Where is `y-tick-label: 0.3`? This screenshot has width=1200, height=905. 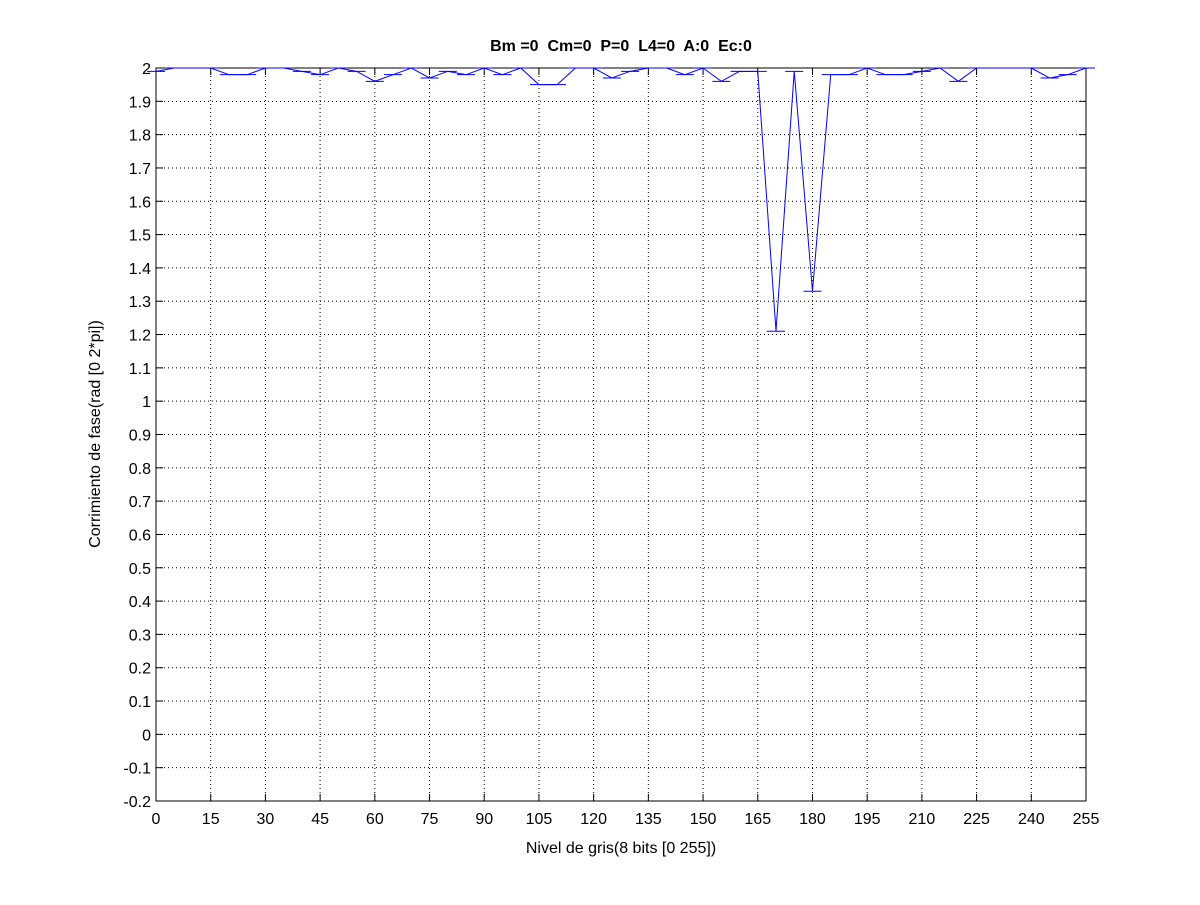 y-tick-label: 0.3 is located at coordinates (140, 635).